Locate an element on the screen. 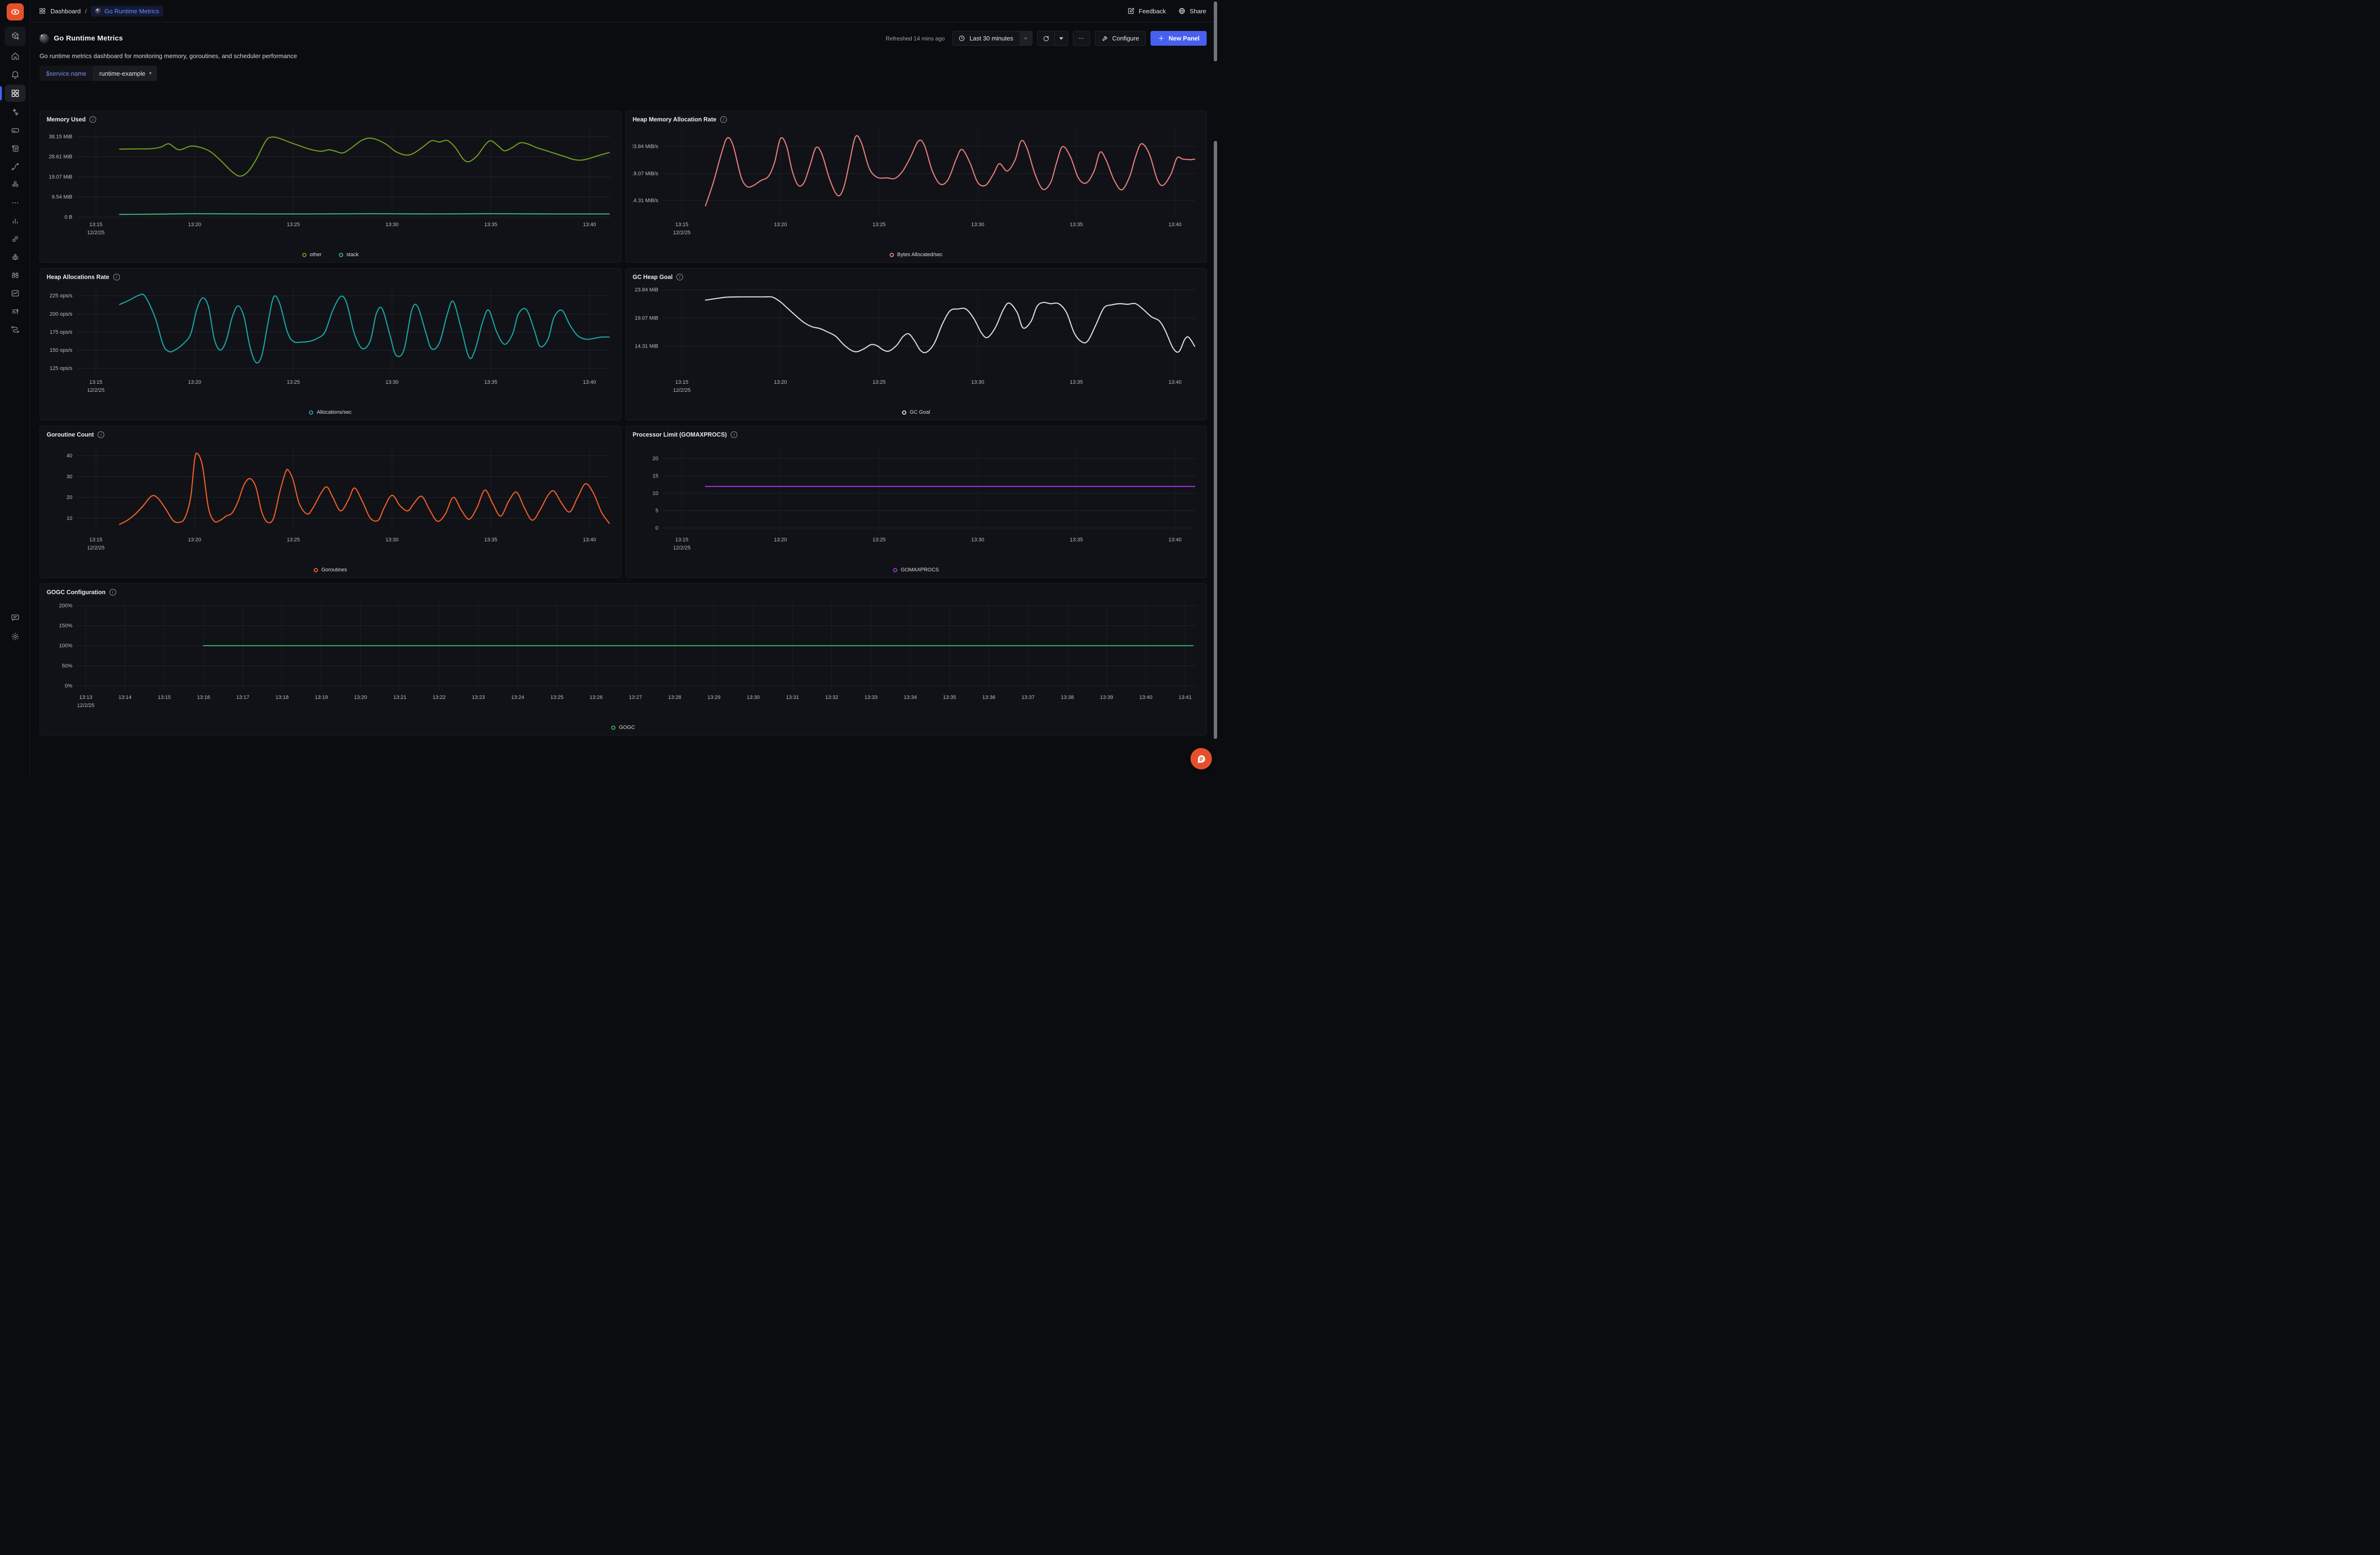 The image size is (2380, 1555). panel-title: GC Heap Goal is located at coordinates (653, 277).